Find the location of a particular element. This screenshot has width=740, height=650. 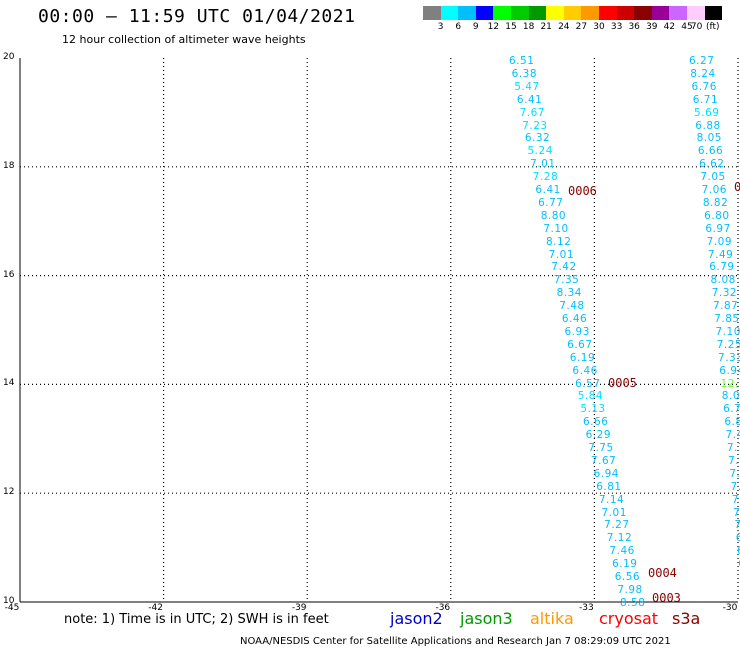

legend-label: 24 is located at coordinates (564, 27).